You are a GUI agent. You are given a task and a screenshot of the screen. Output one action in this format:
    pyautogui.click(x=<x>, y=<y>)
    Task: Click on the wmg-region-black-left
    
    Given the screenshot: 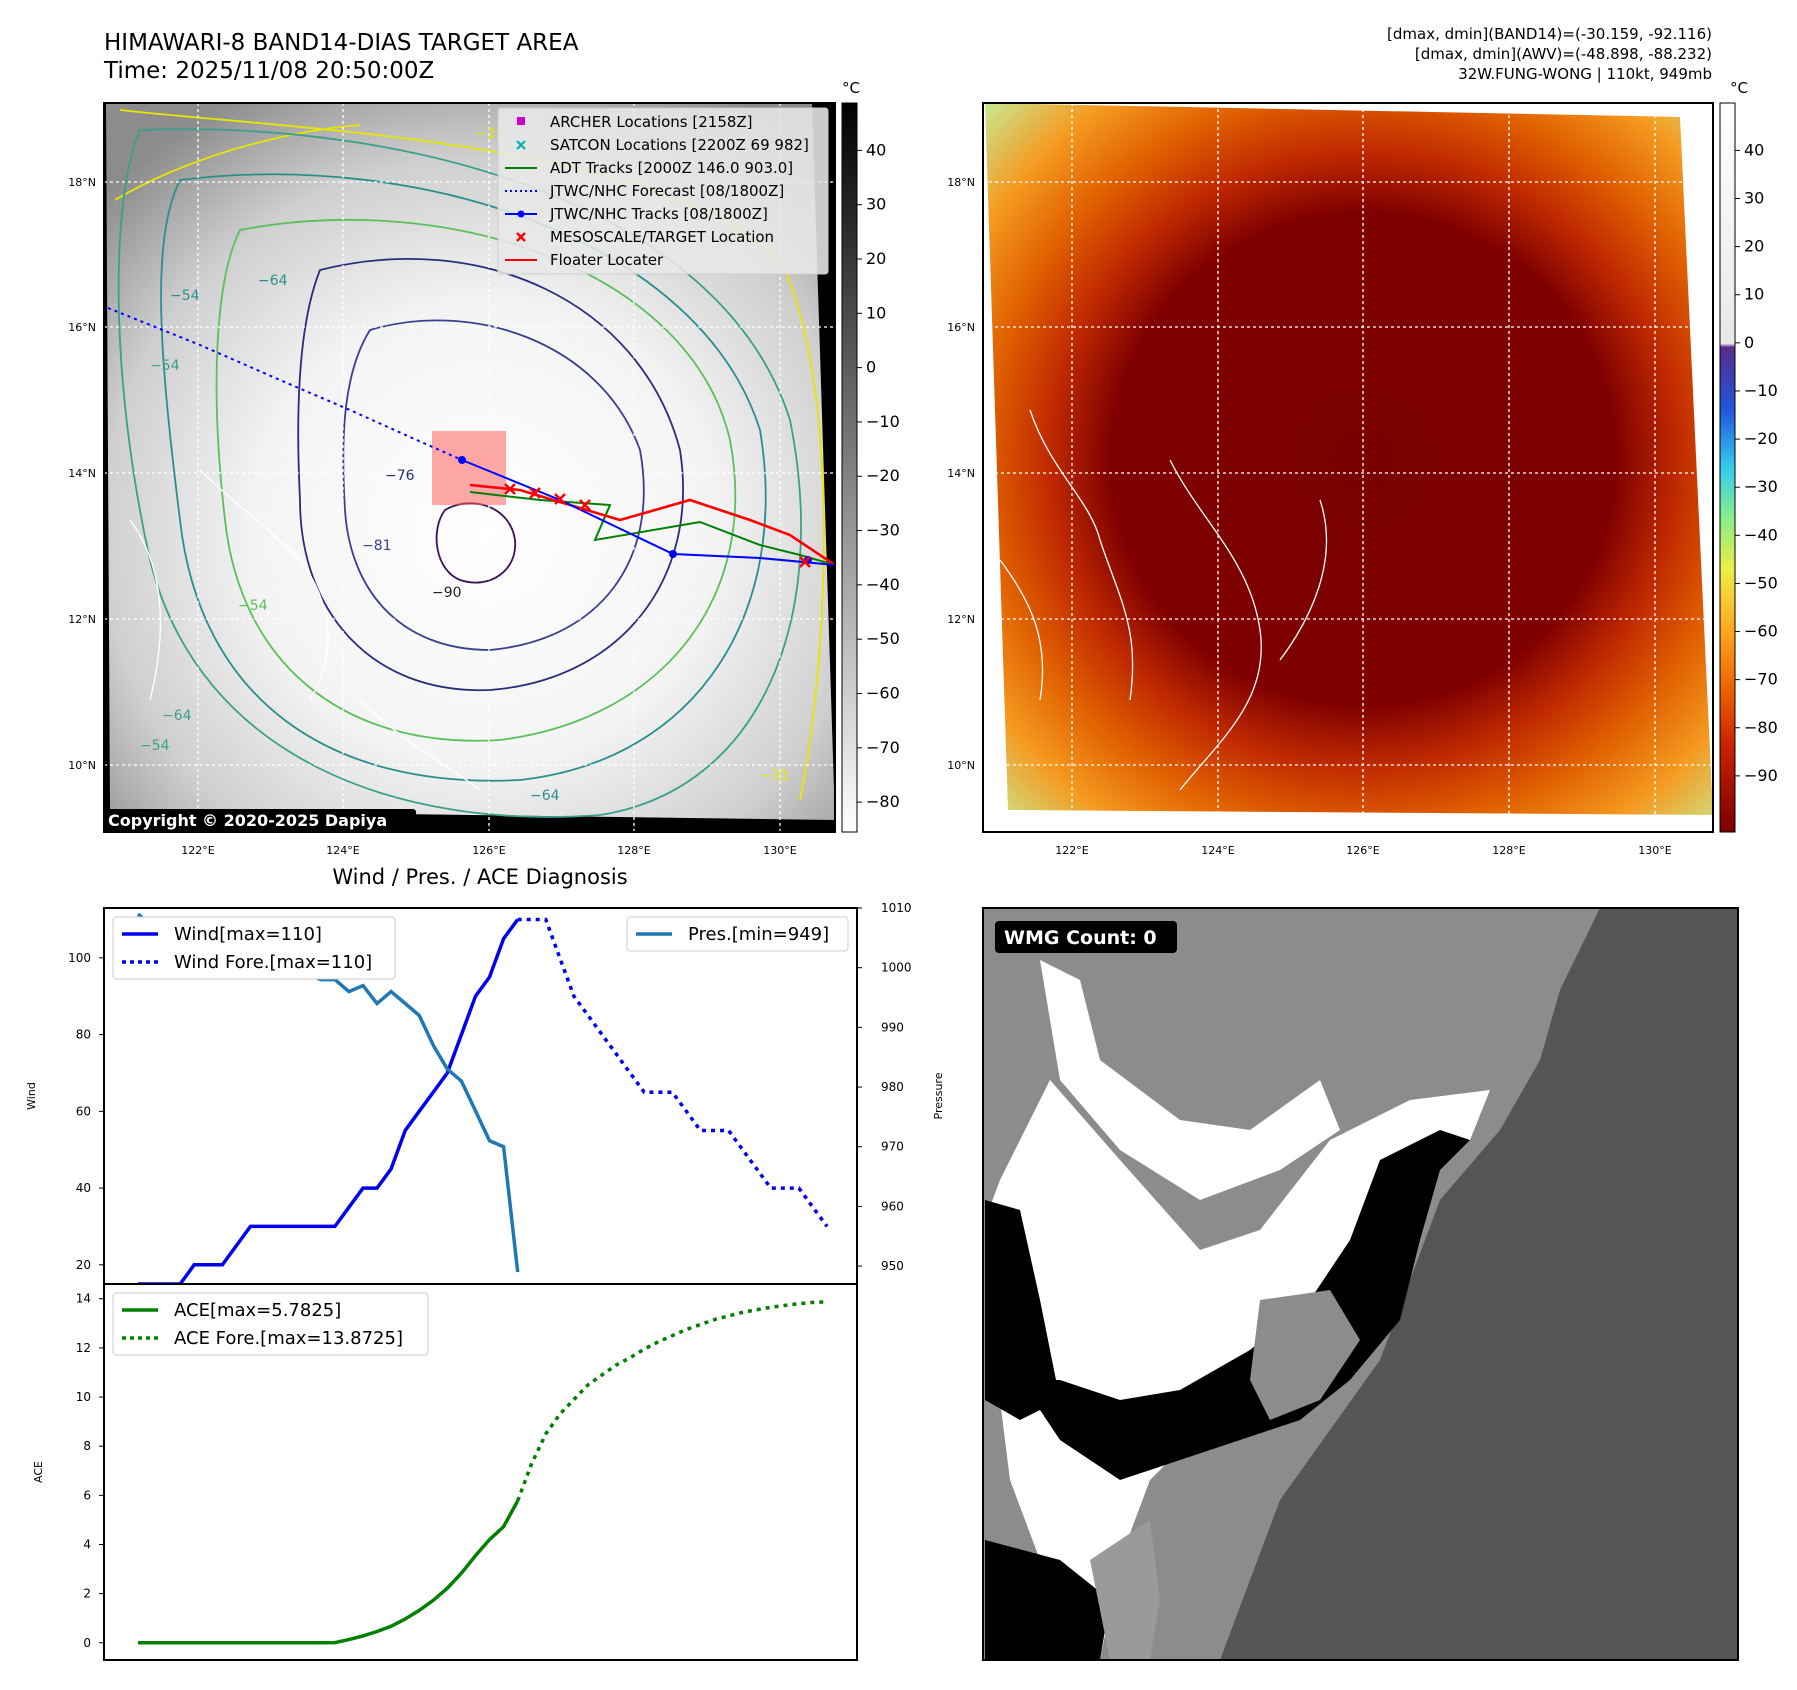 What is the action you would take?
    pyautogui.click(x=1022, y=1310)
    